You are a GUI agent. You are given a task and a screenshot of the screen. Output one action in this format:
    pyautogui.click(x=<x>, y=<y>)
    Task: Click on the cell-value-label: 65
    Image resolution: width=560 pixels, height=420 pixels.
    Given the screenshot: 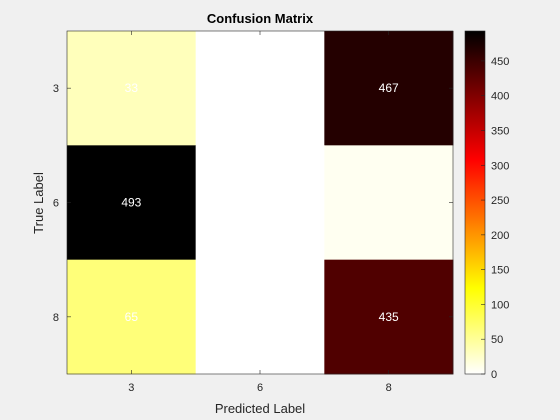 What is the action you would take?
    pyautogui.click(x=132, y=317)
    